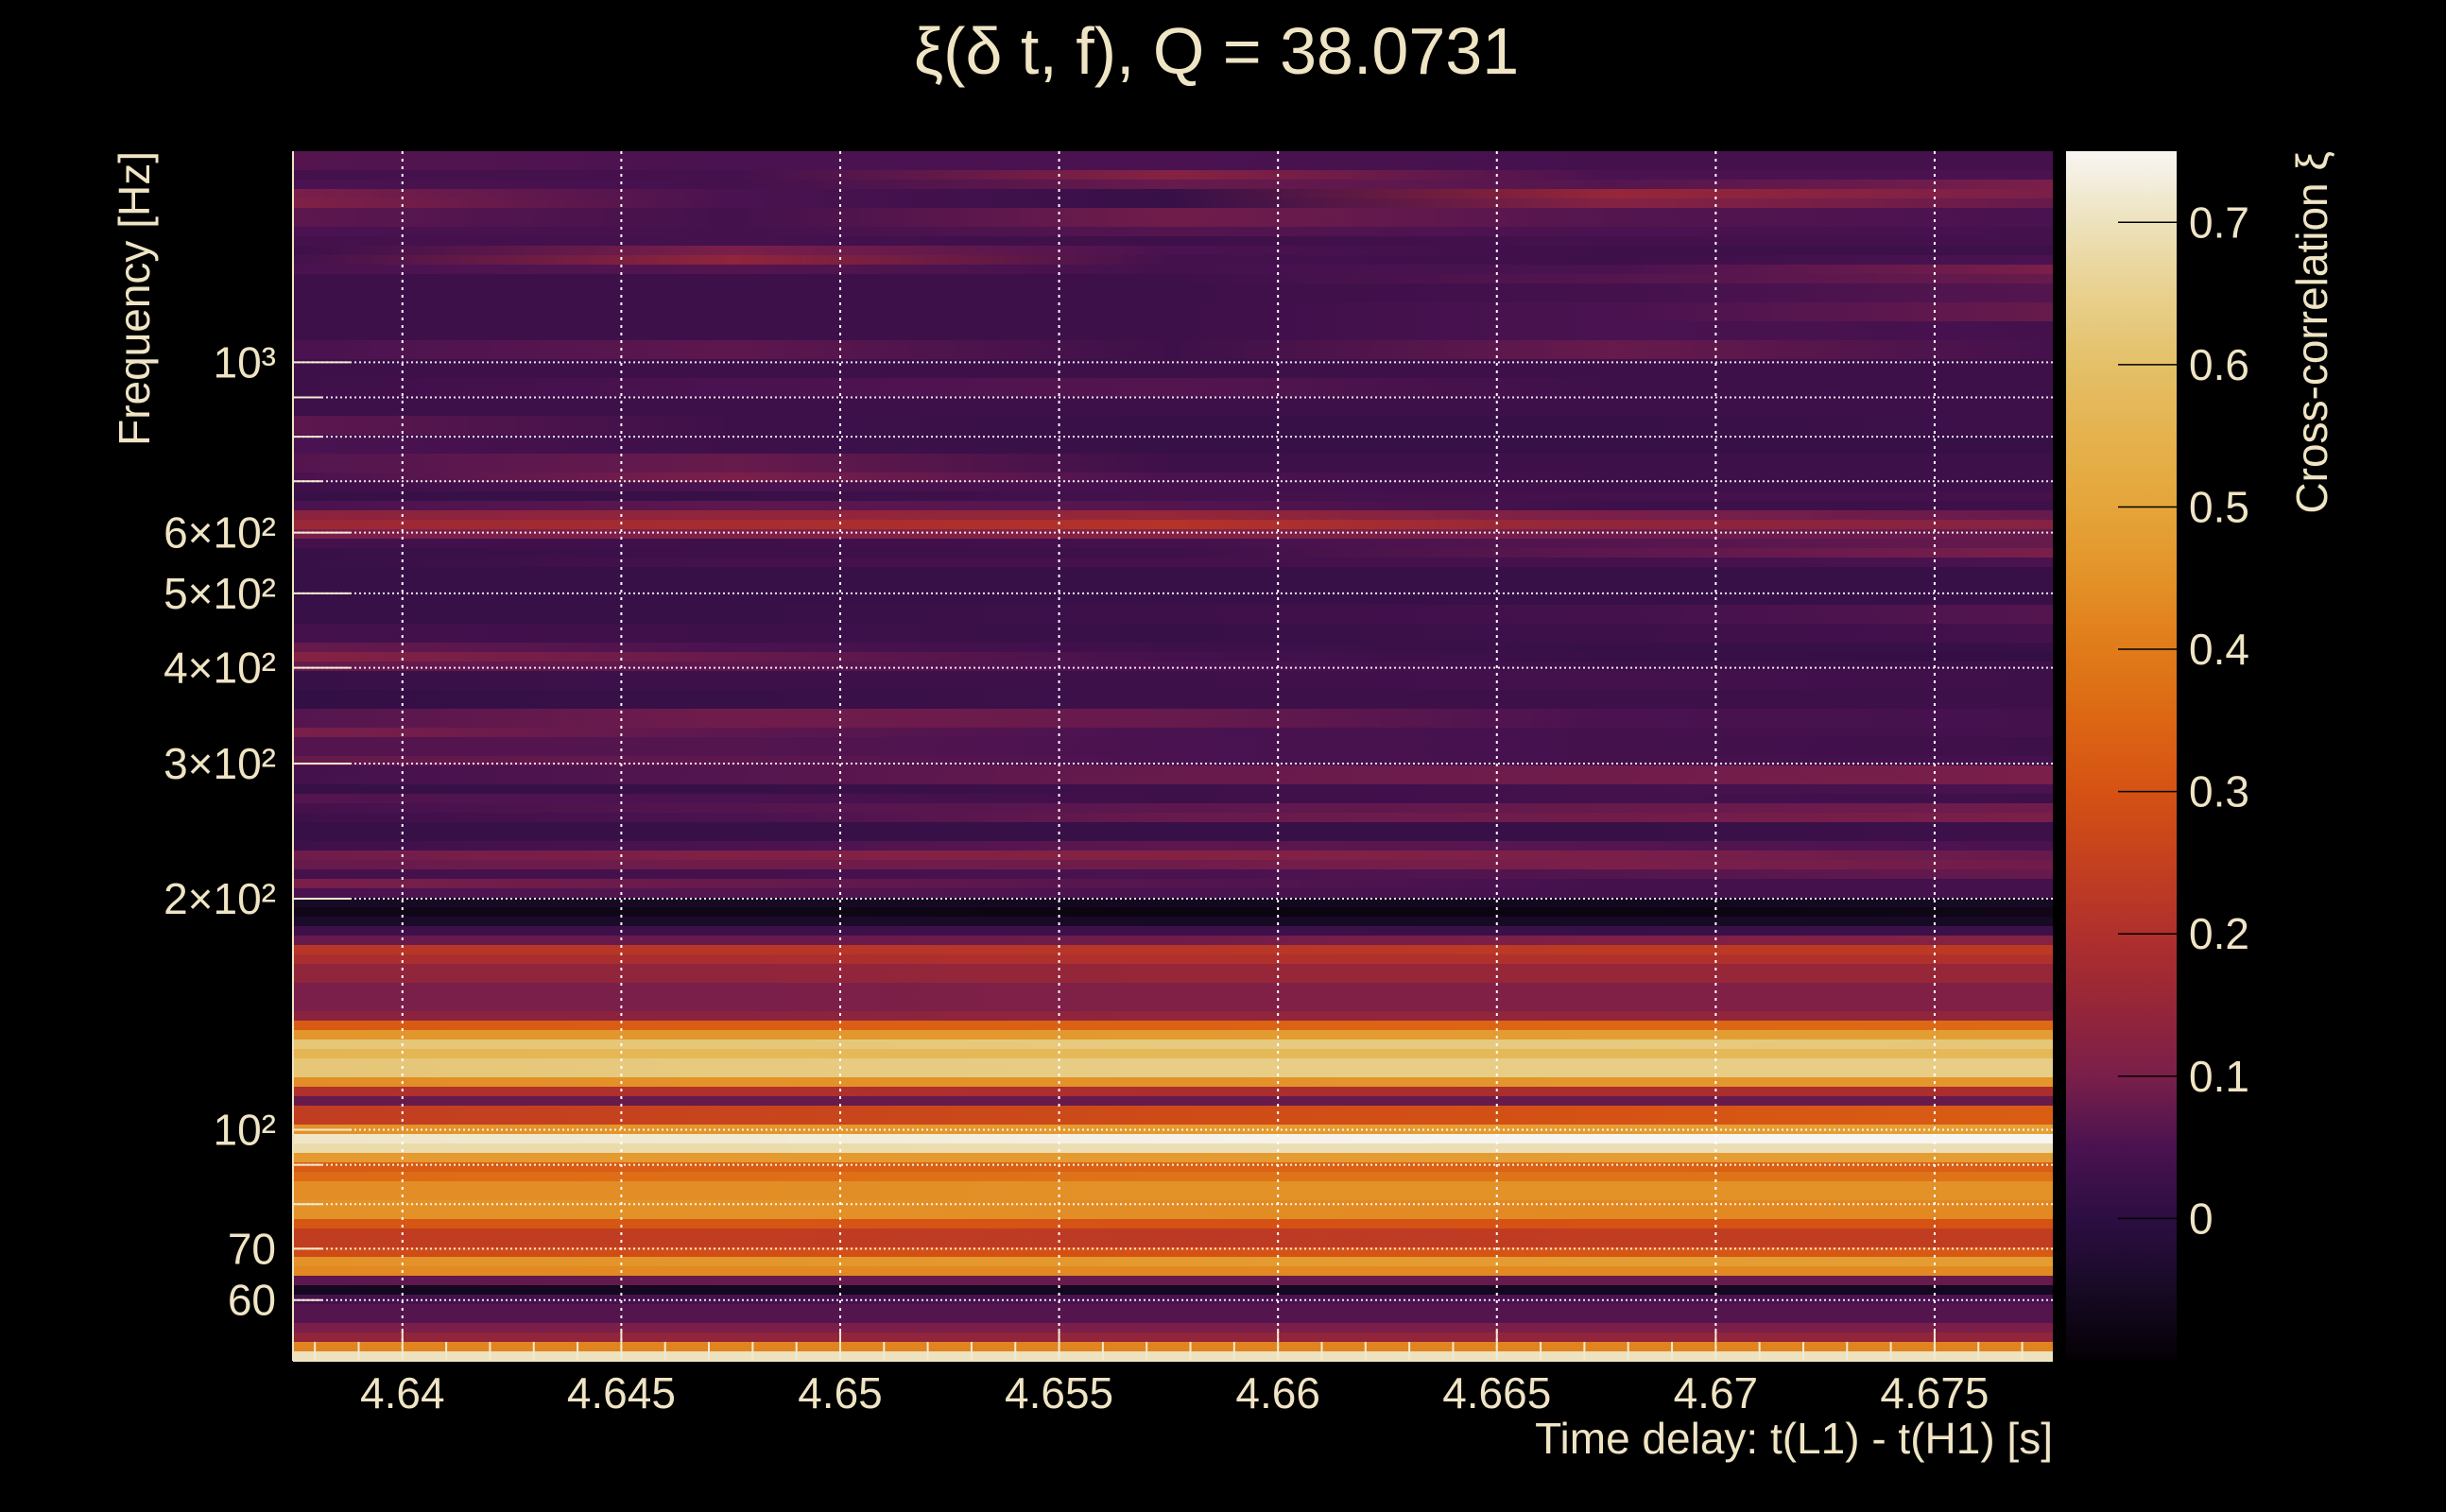  What do you see at coordinates (2311, 332) in the screenshot?
I see `colorbar-title: Cross-correlation ξ` at bounding box center [2311, 332].